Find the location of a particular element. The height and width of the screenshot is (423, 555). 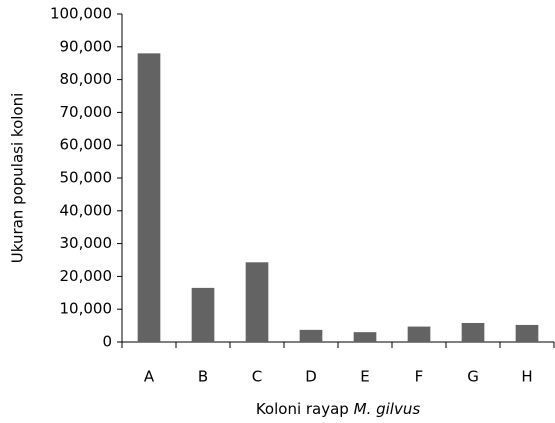

y-tick-label: 30,000 is located at coordinates (86, 243).